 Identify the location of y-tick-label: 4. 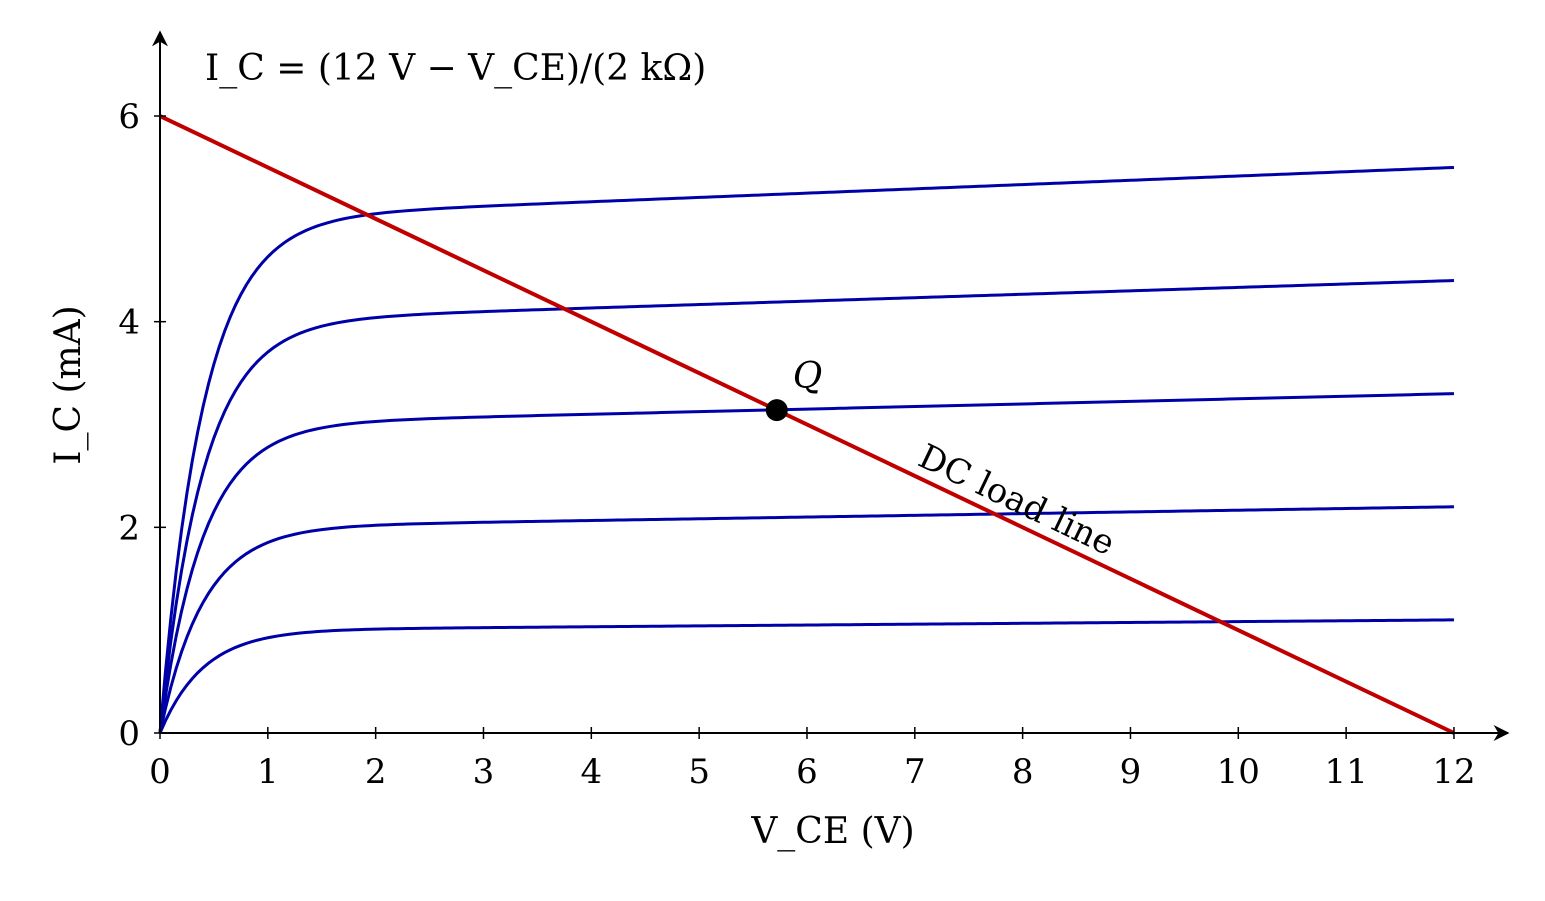
(129, 323).